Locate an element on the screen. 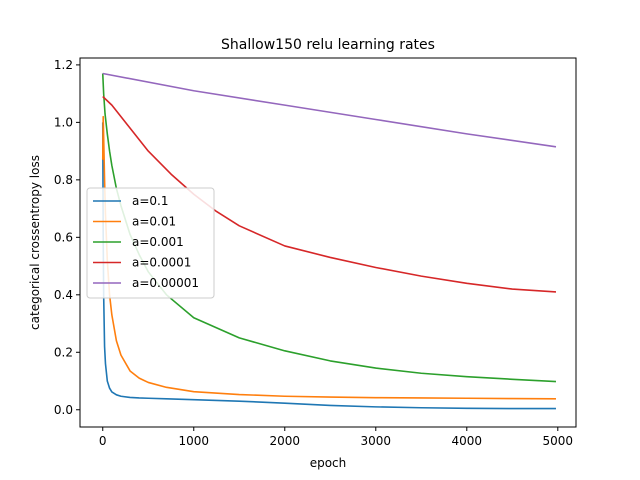 The image size is (640, 480). y-axis-label: categorical crossentropy loss is located at coordinates (35, 242).